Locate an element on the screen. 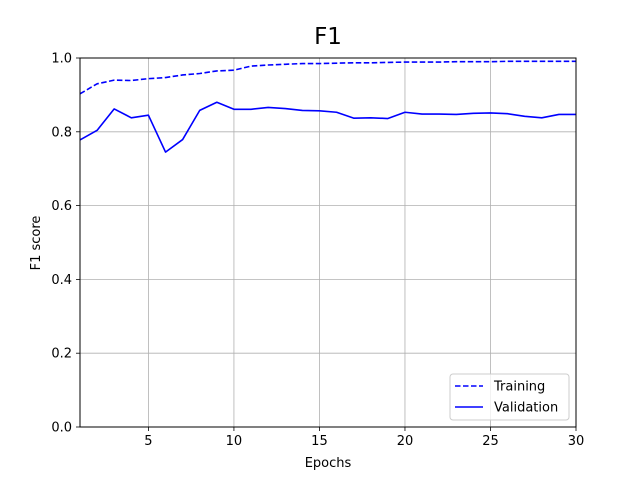  y-tick-label: 1.0 is located at coordinates (61, 59).